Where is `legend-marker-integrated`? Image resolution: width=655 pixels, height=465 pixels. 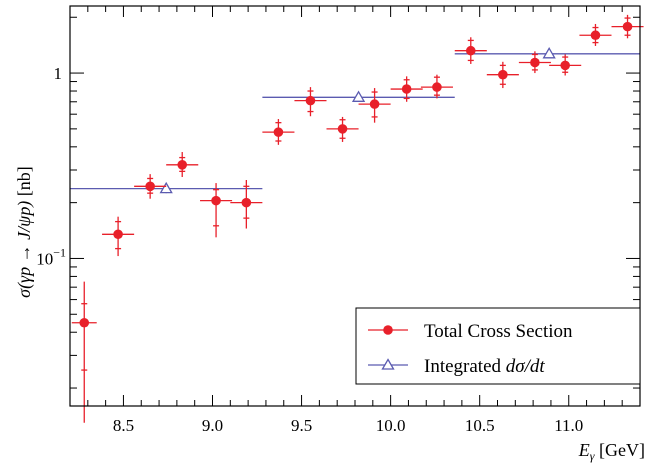
legend-marker-integrated is located at coordinates (388, 364).